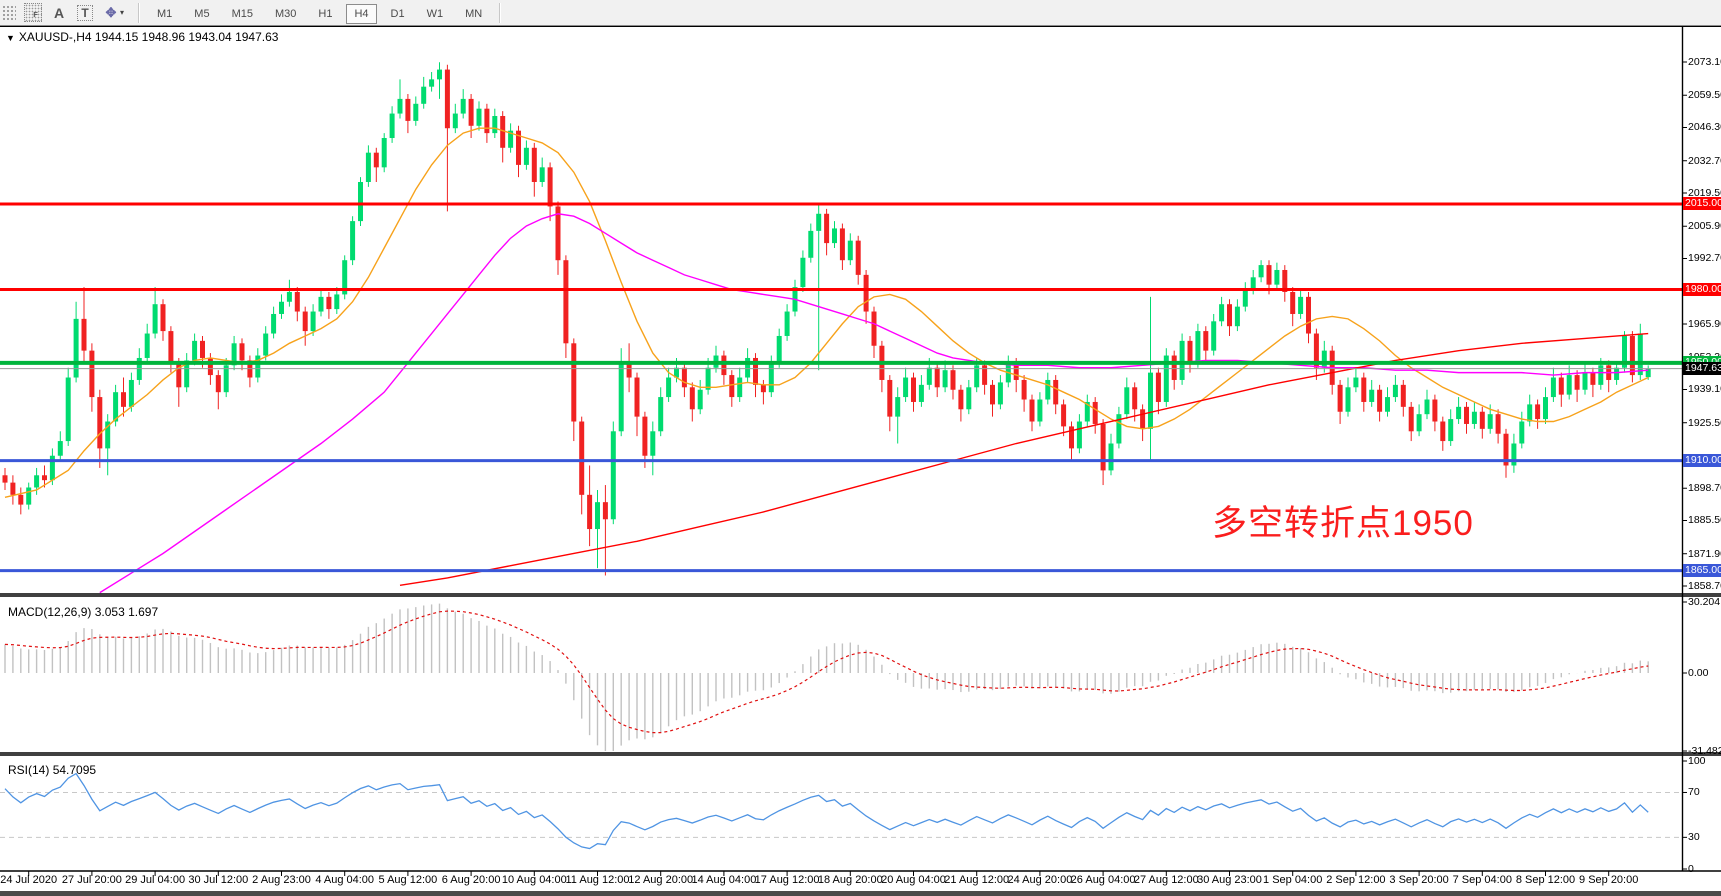 This screenshot has width=1721, height=896. Describe the element at coordinates (1697, 761) in the screenshot. I see `rsi-scale-100: 100` at that location.